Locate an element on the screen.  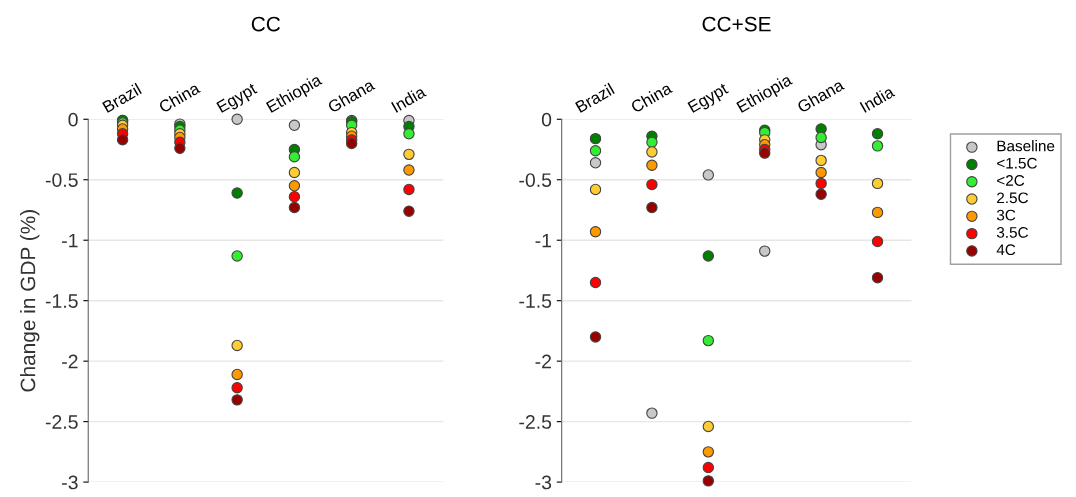
legend-label: Baseline is located at coordinates (1026, 146).